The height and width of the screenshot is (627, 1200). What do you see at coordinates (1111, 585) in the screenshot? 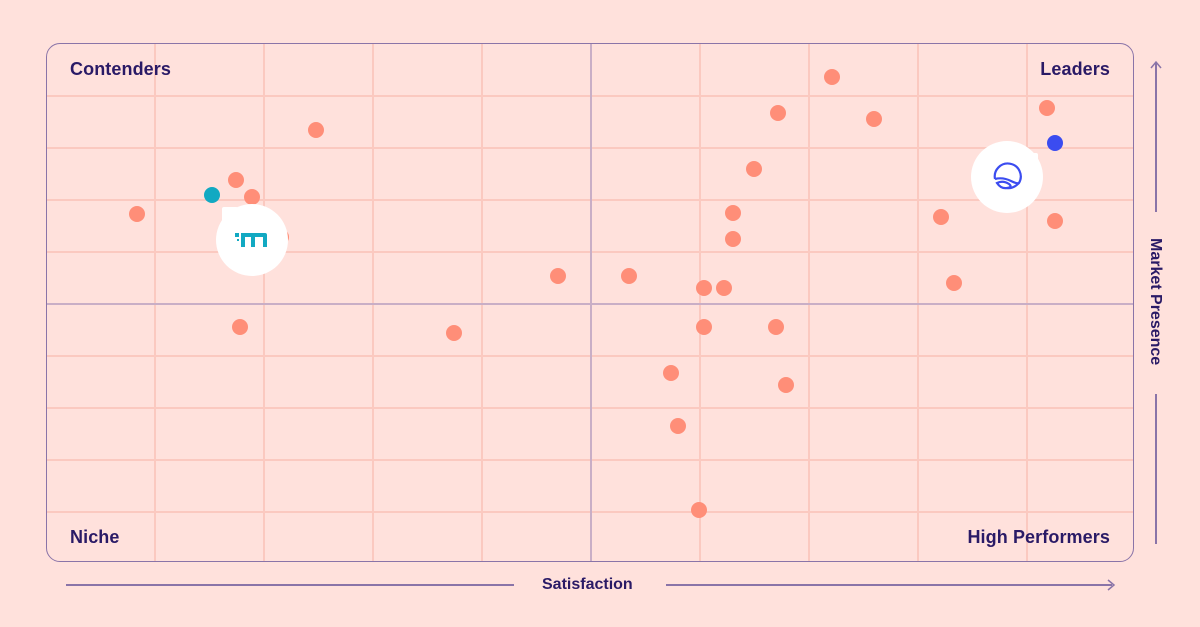
I see `x-axis-arrow-icon` at bounding box center [1111, 585].